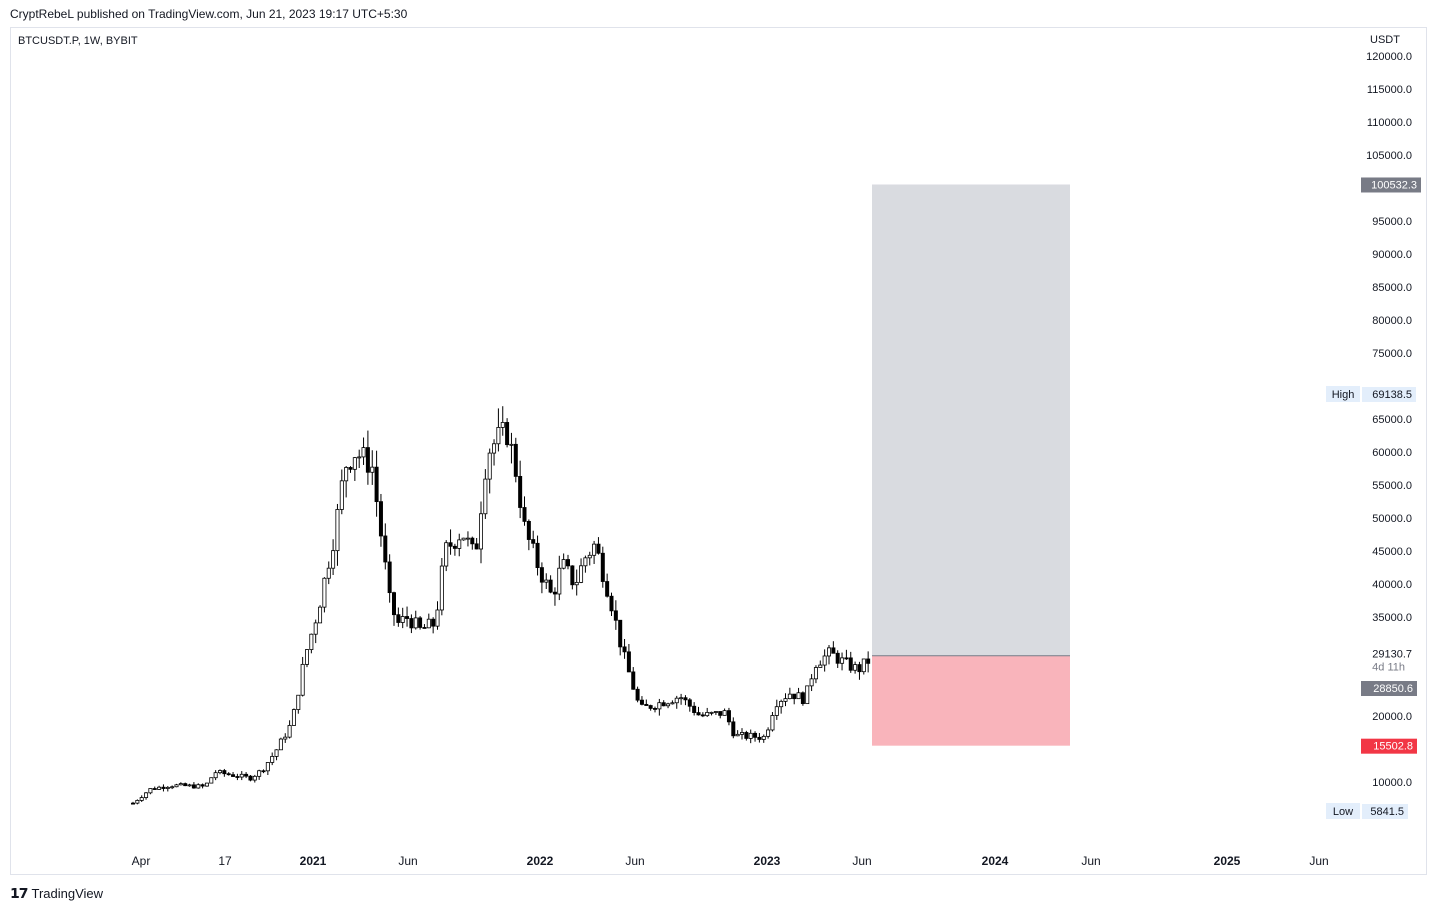  What do you see at coordinates (56, 893) in the screenshot?
I see `tradingview-brand: 𝟭𝟳 TradingView` at bounding box center [56, 893].